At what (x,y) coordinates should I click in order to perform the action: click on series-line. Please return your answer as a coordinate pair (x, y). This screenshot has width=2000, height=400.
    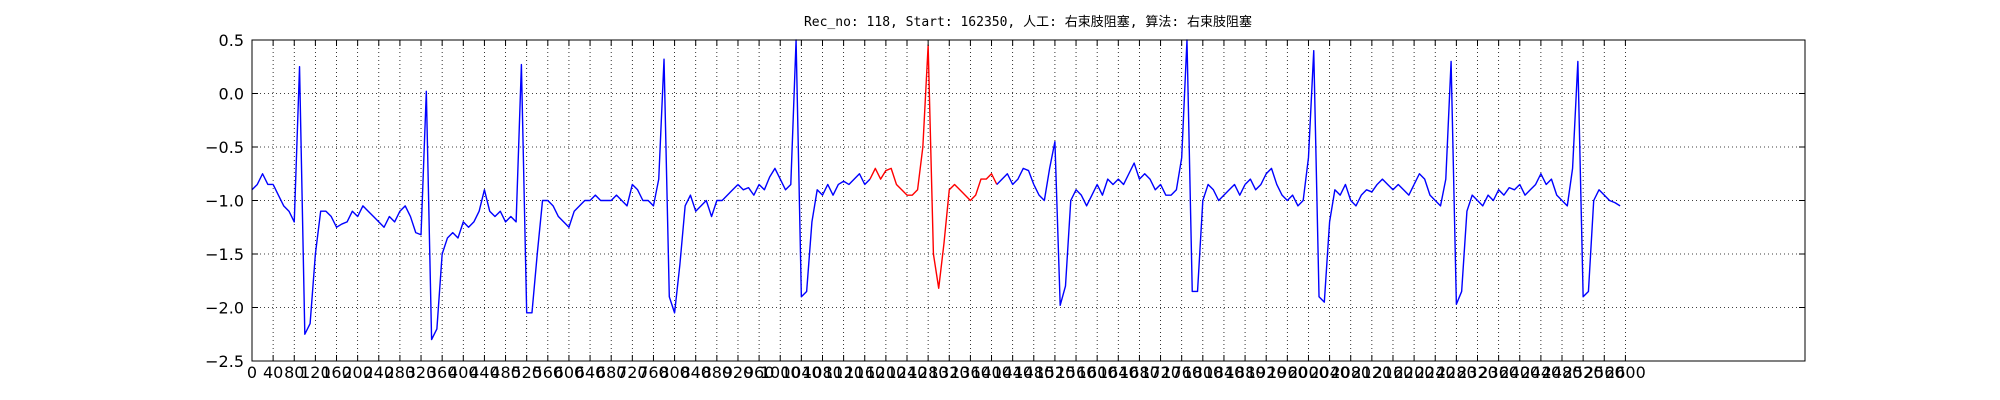
    Looking at the image, I should click on (933, 166).